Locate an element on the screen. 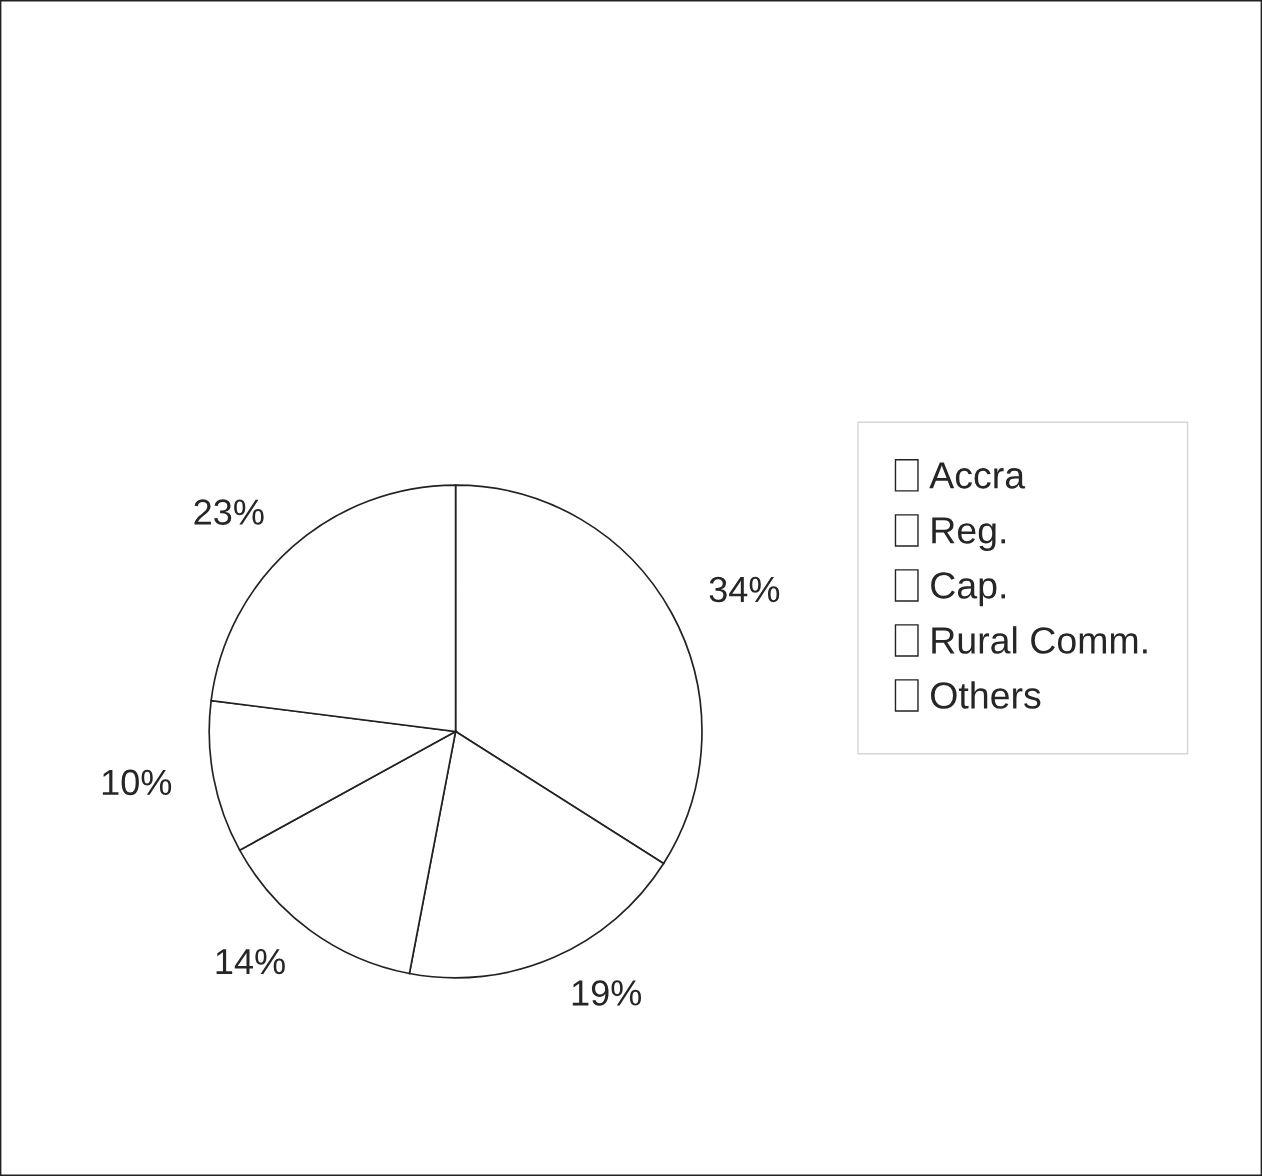 Image resolution: width=1262 pixels, height=1176 pixels. legend-label: Accra is located at coordinates (977, 475).